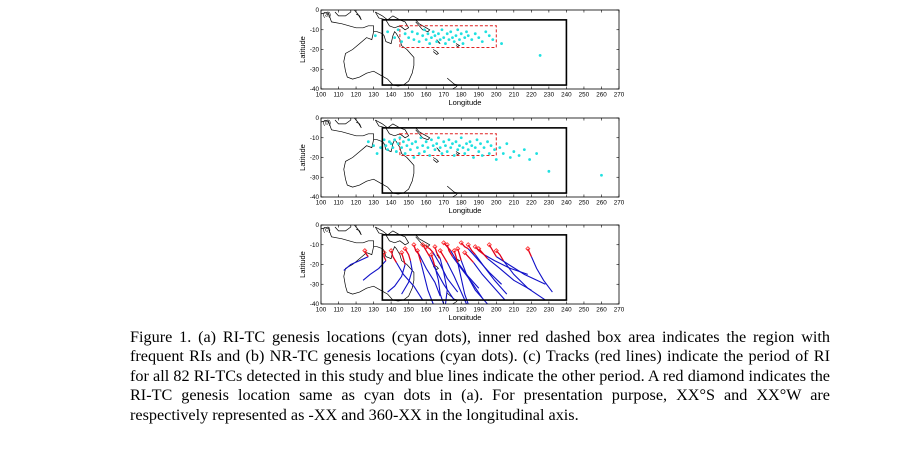  Describe the element at coordinates (302, 157) in the screenshot. I see `y-axis-label: Latitude` at that location.